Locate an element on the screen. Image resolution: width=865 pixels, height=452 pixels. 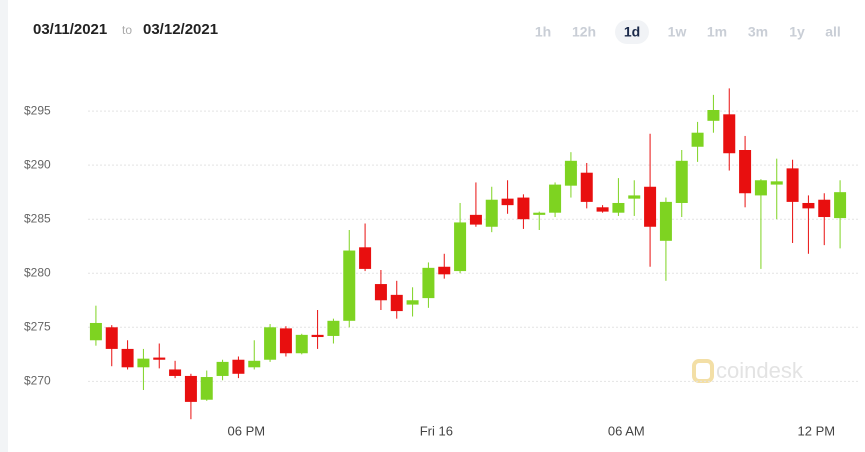
date-sep: to is located at coordinates (127, 30).